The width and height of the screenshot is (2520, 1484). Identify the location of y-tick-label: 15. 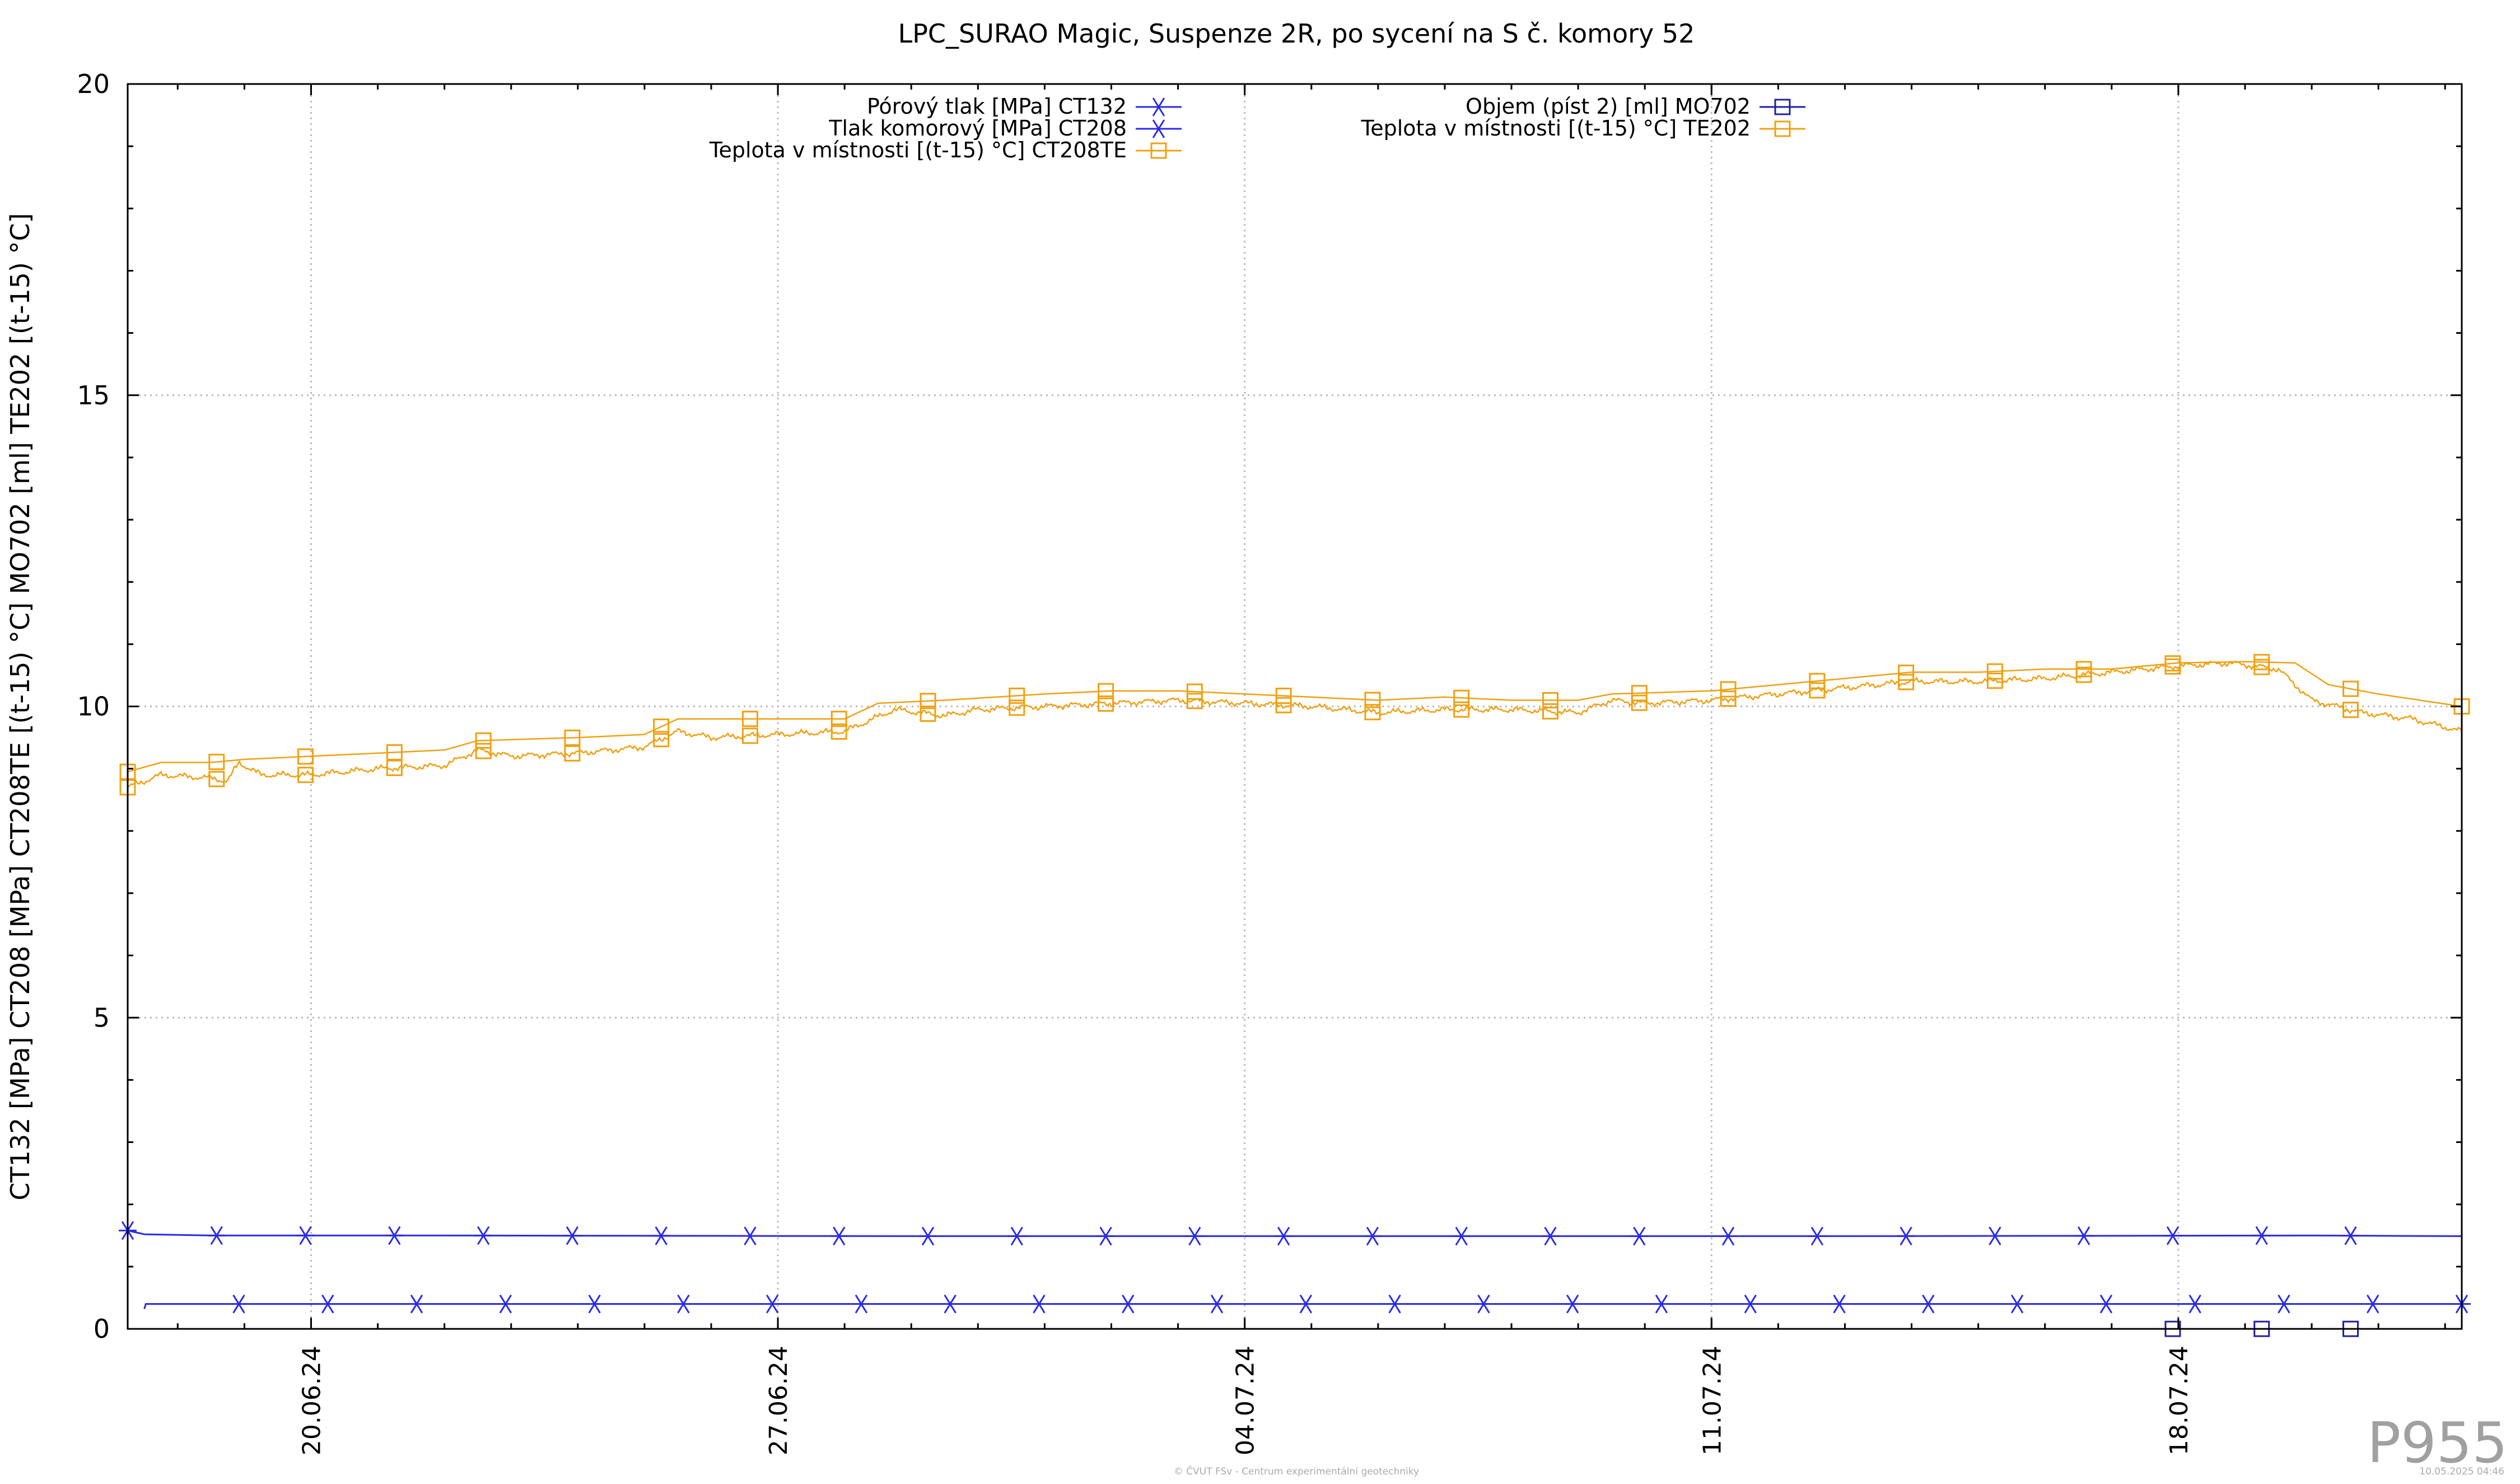
(94, 395).